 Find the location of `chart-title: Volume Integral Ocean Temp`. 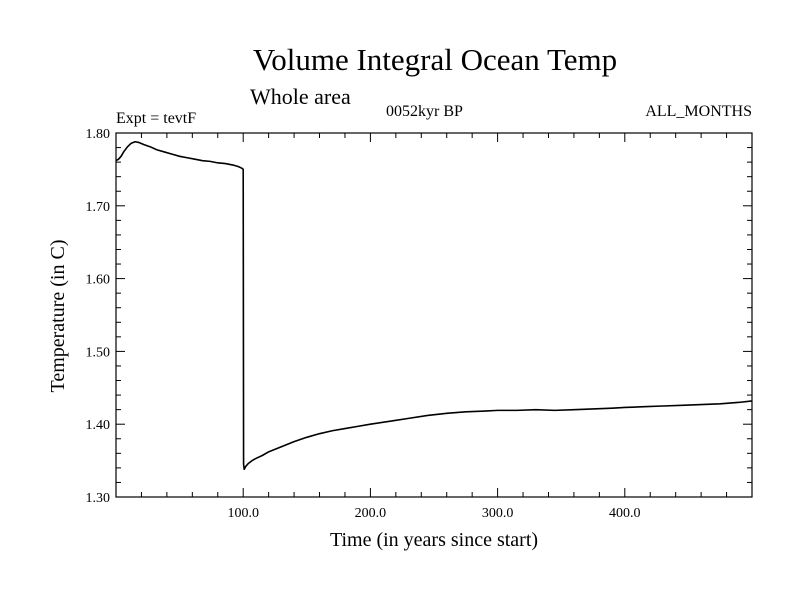

chart-title: Volume Integral Ocean Temp is located at coordinates (435, 59).